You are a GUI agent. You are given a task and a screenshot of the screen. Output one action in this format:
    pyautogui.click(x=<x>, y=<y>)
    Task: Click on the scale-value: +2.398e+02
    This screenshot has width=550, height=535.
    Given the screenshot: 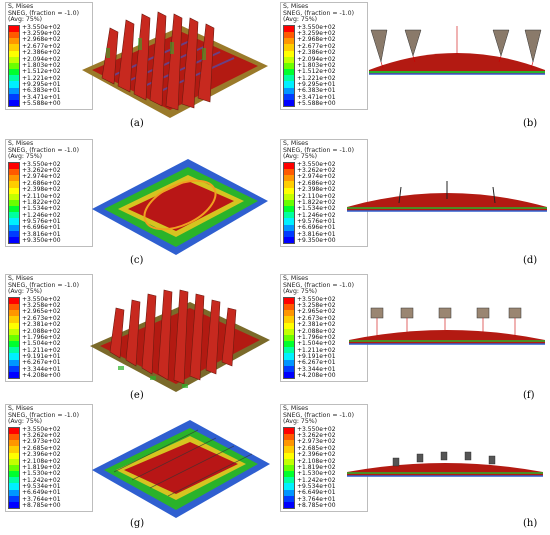 What is the action you would take?
    pyautogui.click(x=41, y=190)
    